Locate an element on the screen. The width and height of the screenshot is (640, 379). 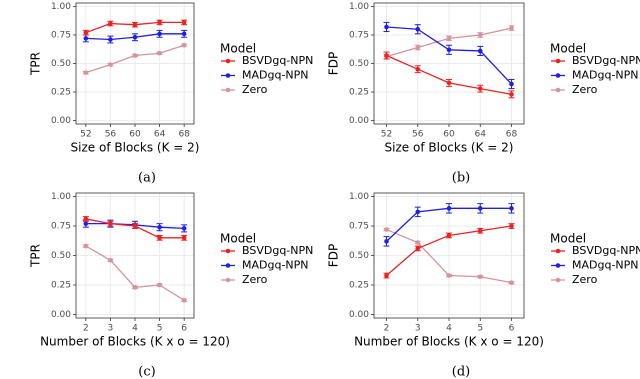
x-tick-label: 4 is located at coordinates (135, 329).